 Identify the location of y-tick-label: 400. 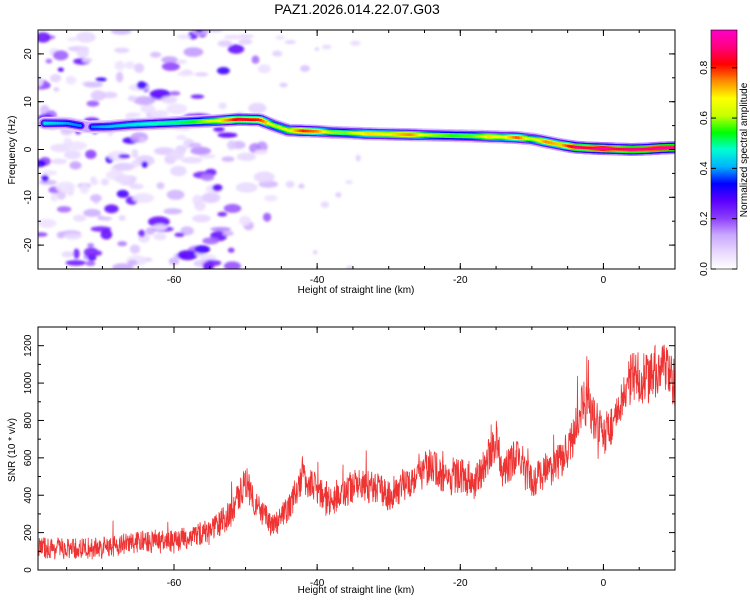
(28, 494).